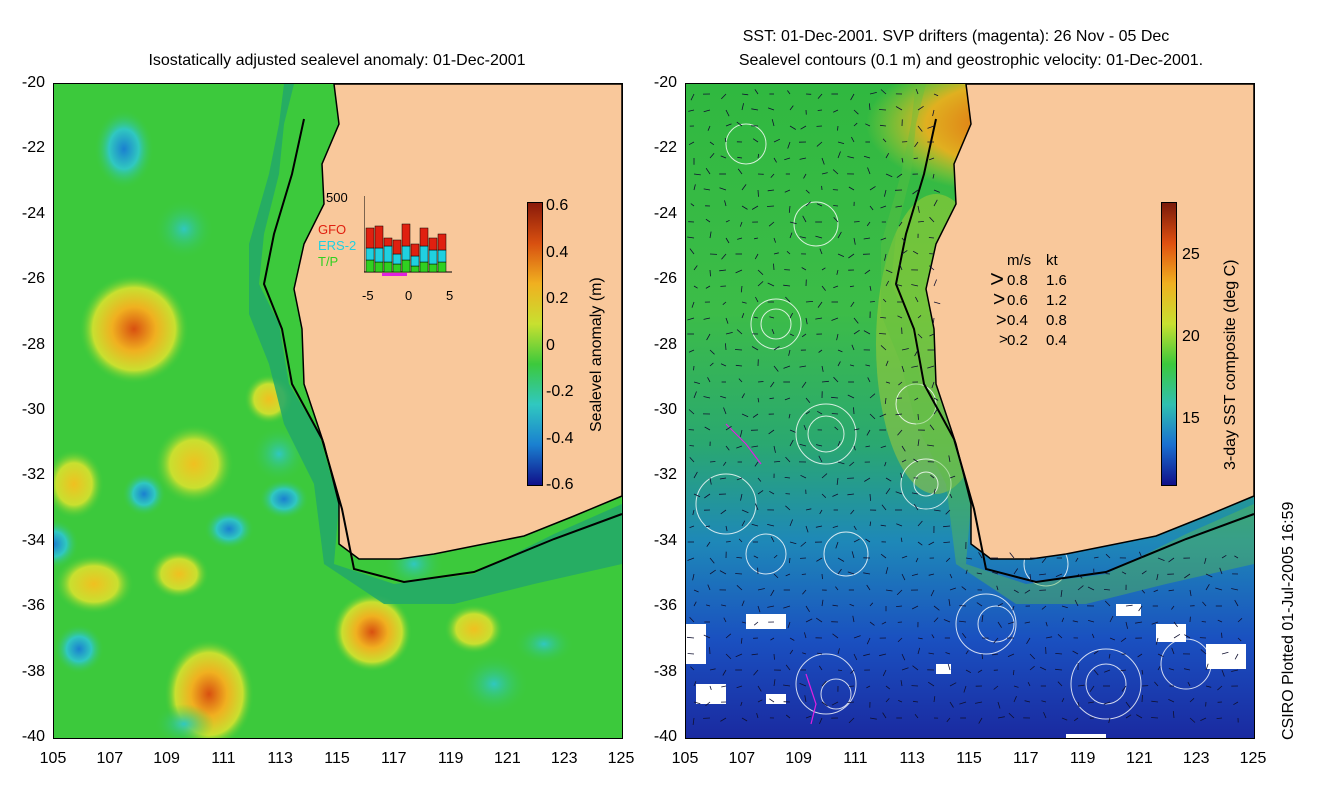 This screenshot has height=810, width=1320. What do you see at coordinates (665, 475) in the screenshot?
I see `right-lat-tick: -32` at bounding box center [665, 475].